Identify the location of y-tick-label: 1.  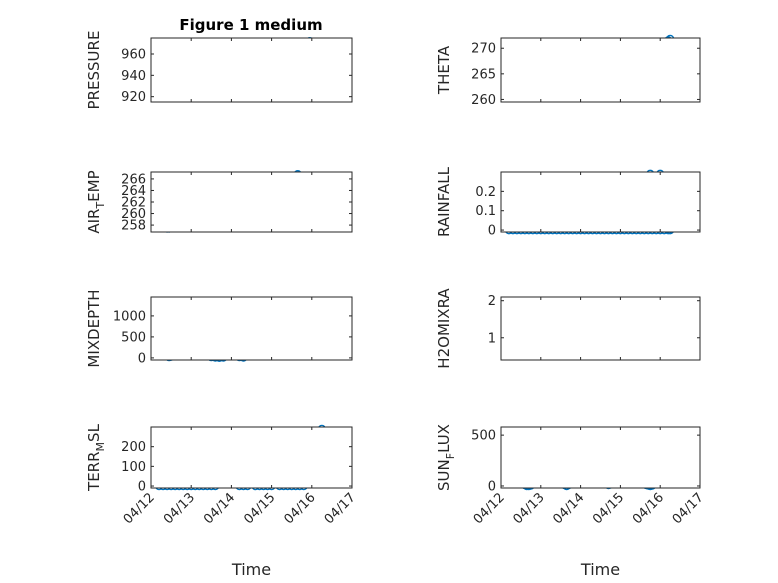
(492, 338).